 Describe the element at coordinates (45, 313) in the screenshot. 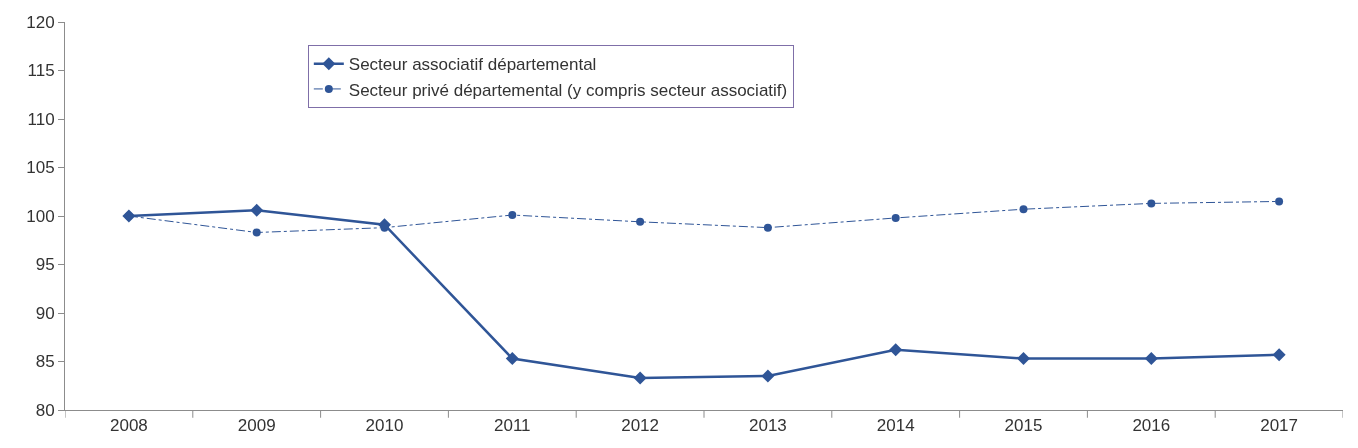

I see `y-tick-label: 90` at that location.